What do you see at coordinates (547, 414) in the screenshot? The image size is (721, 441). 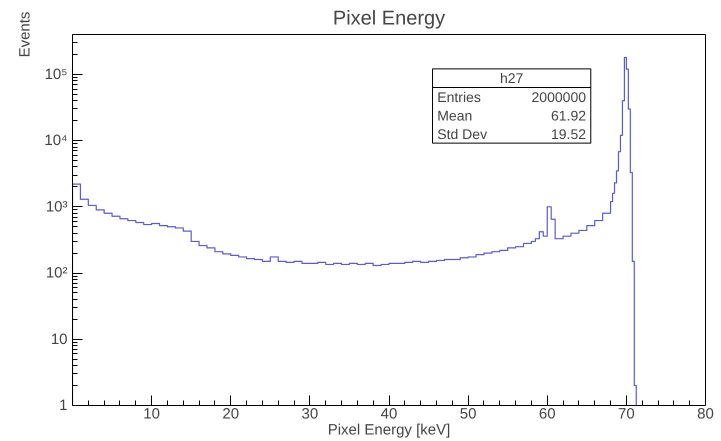 I see `x-tick-label: 60` at bounding box center [547, 414].